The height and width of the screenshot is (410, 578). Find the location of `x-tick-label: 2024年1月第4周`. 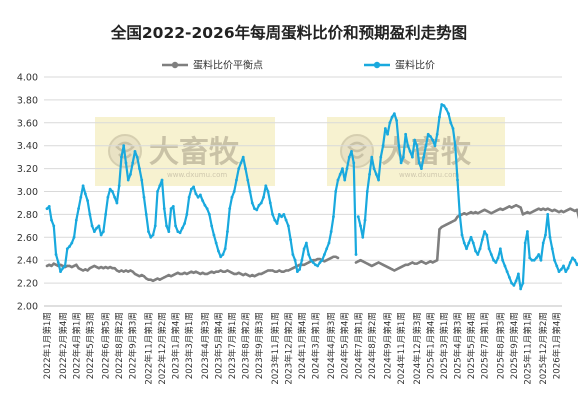

x-tick-label: 2024年1月第4周 is located at coordinates (302, 345).